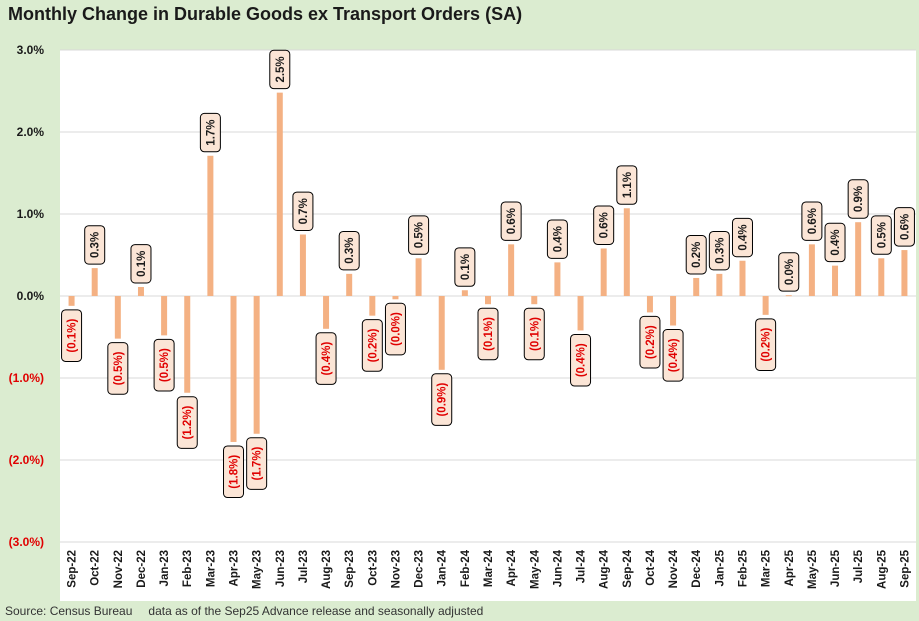  I want to click on x-tick-label: Oct-22, so click(96, 568).